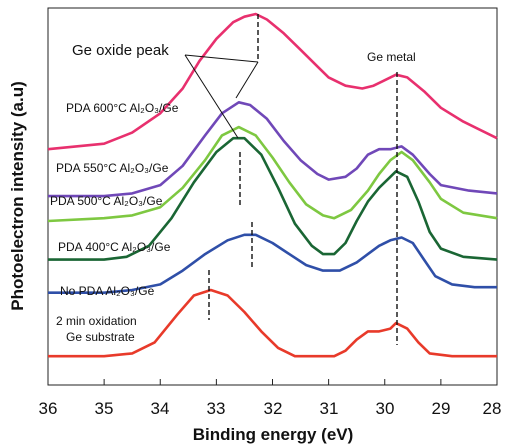  Describe the element at coordinates (270, 398) in the screenshot. I see `x-ticks: 36 35 34 33 32 31 30 29 28` at that location.